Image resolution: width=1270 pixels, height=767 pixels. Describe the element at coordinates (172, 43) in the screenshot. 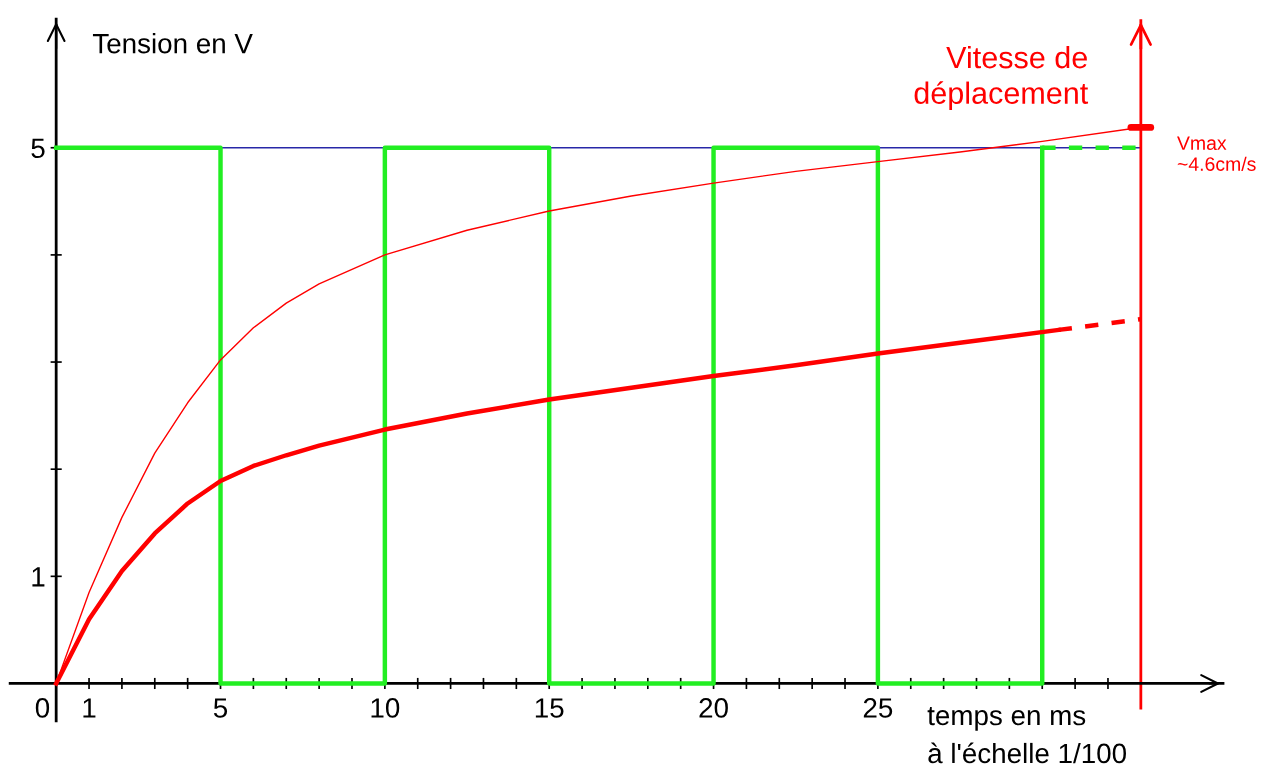

I see `y-axis-title: Tension en V` at that location.